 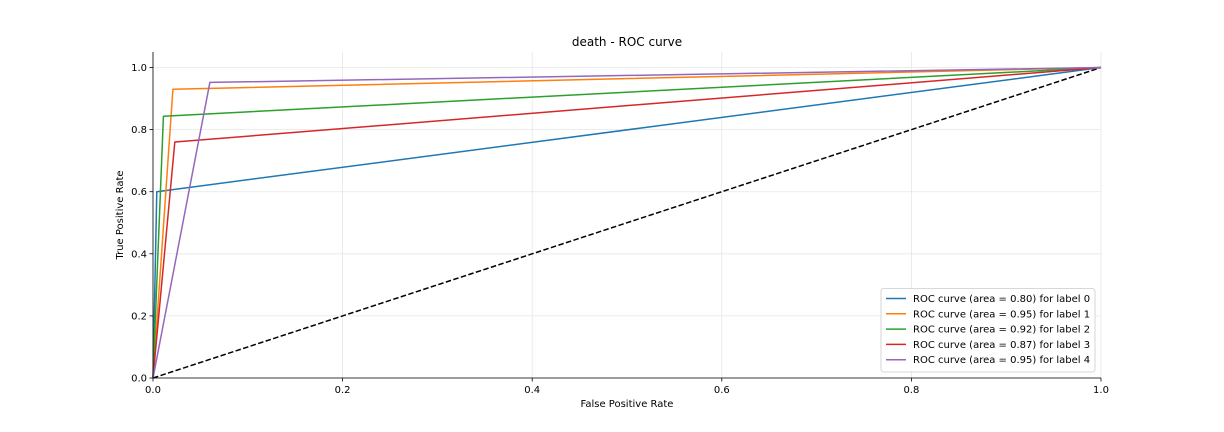 What do you see at coordinates (1001, 345) in the screenshot?
I see `legend-entry-label-3: ROC curve (area = 0.87) for label 3` at bounding box center [1001, 345].